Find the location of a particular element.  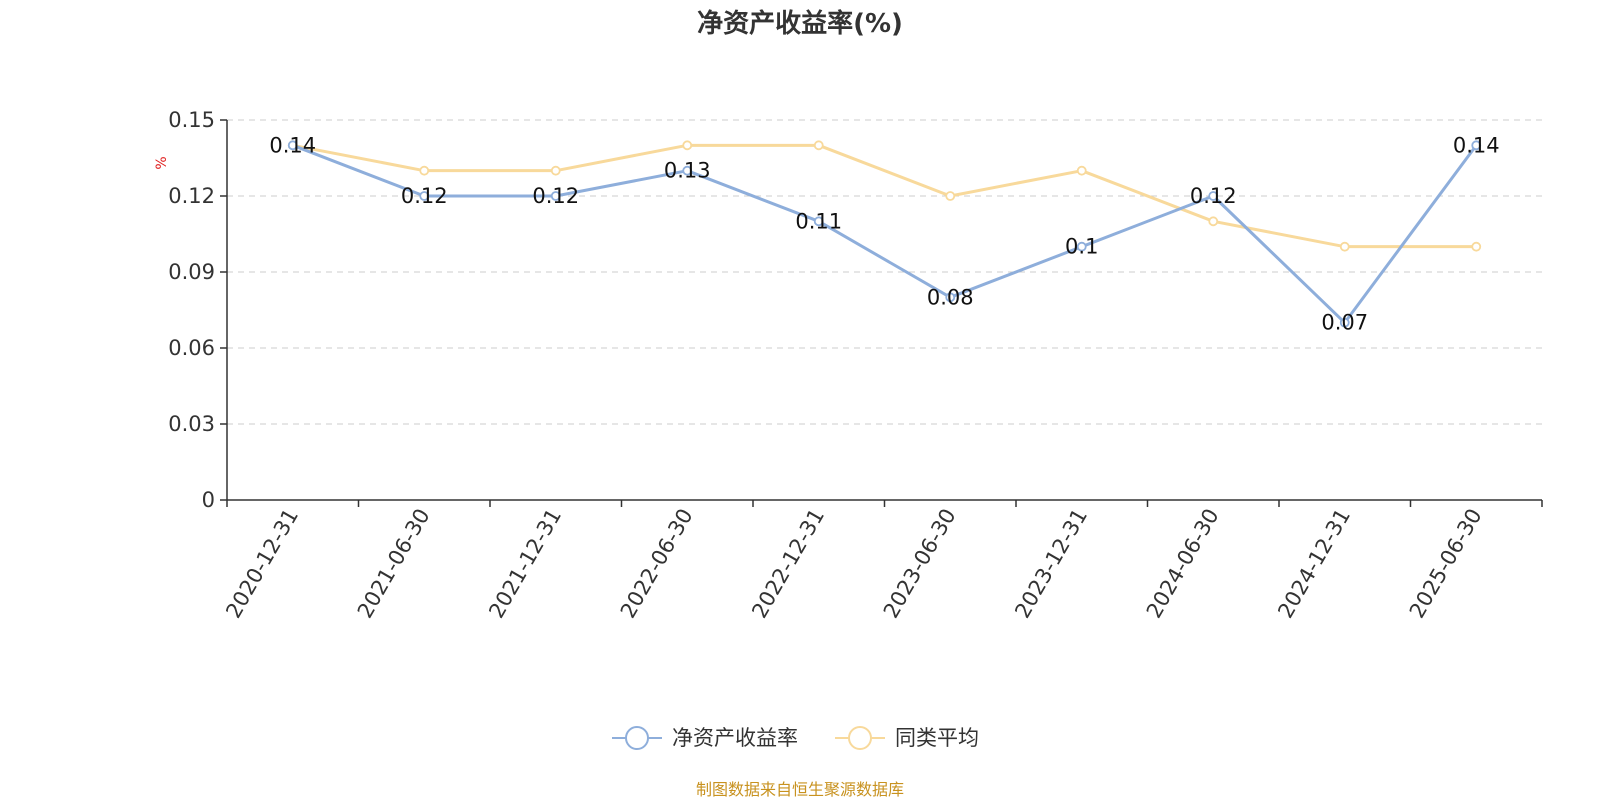

legend-label: 净资产收益率 is located at coordinates (735, 738).